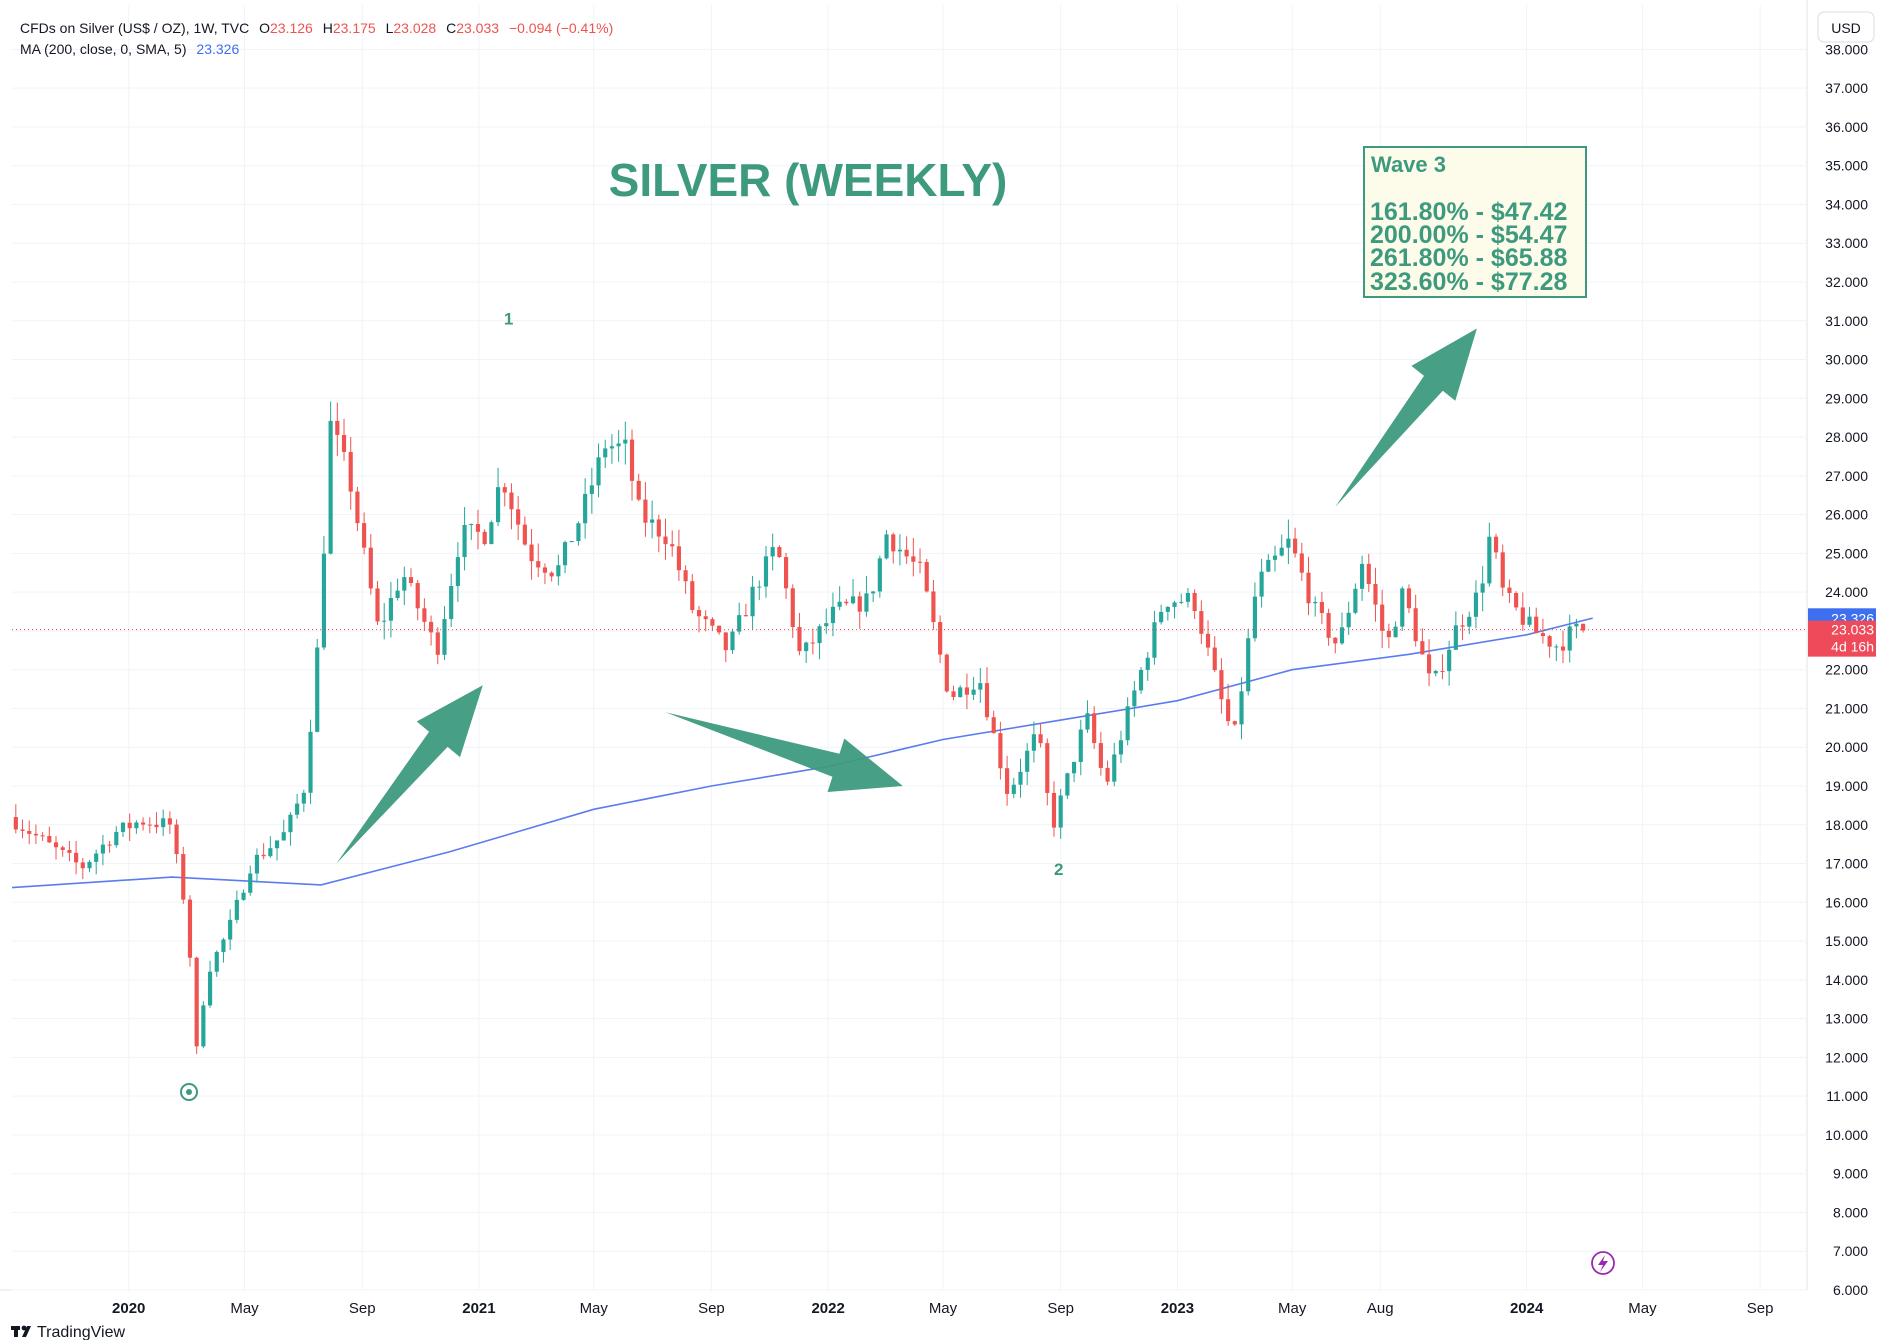  Describe the element at coordinates (1846, 825) in the screenshot. I see `price-tick-label: 18.000` at that location.